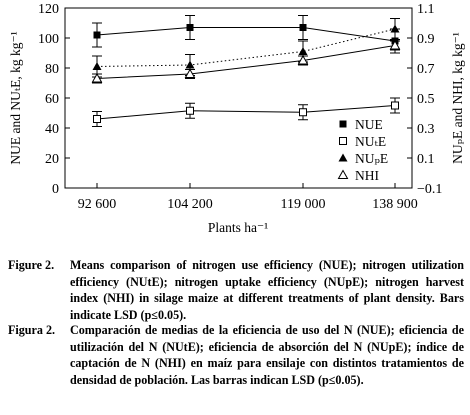  What do you see at coordinates (97, 204) in the screenshot?
I see `x-tick-label: 92 600` at bounding box center [97, 204].